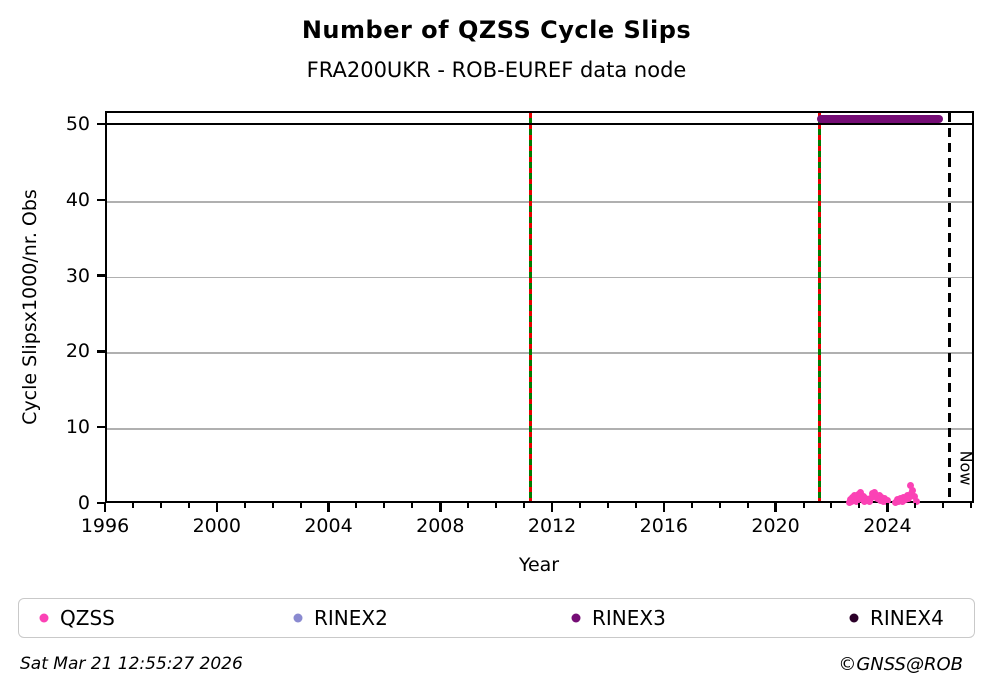 Image resolution: width=993 pixels, height=699 pixels. Describe the element at coordinates (351, 618) in the screenshot. I see `legend-label-rinex2: RINEX2` at that location.